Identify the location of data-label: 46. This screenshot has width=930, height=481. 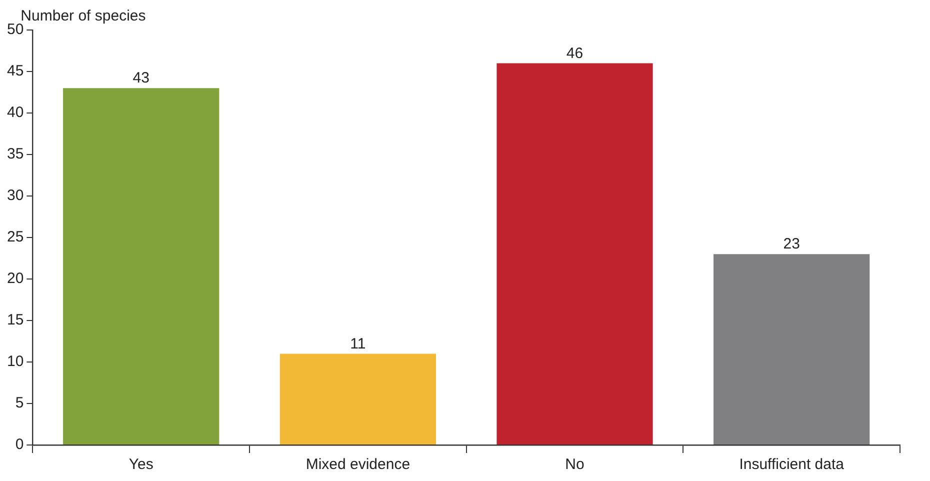
(575, 53).